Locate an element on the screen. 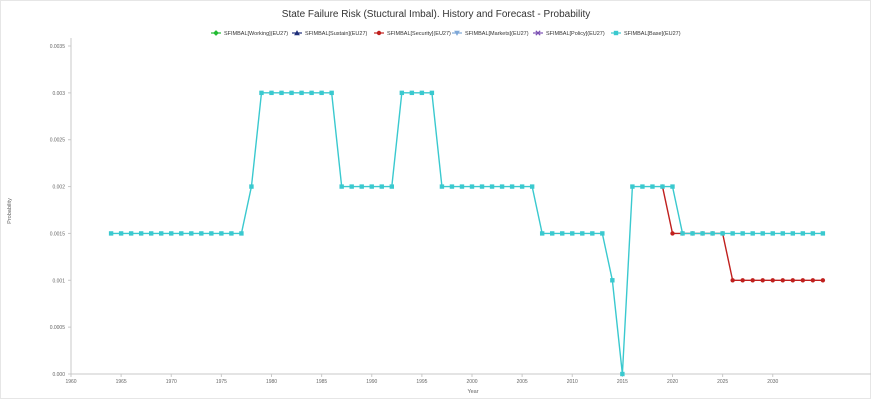 This screenshot has width=871, height=400. x-tick-label: 1975 is located at coordinates (221, 382).